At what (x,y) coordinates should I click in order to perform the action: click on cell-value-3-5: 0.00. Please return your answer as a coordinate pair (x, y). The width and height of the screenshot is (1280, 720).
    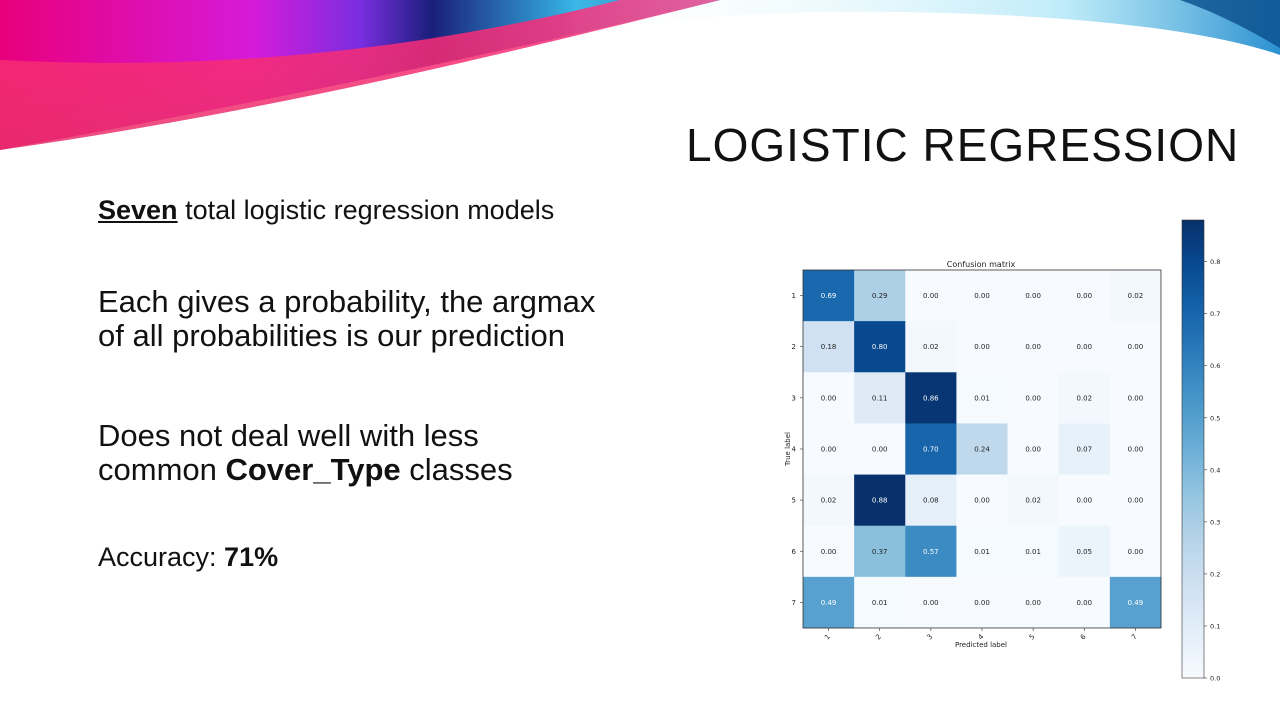
    Looking at the image, I should click on (1033, 398).